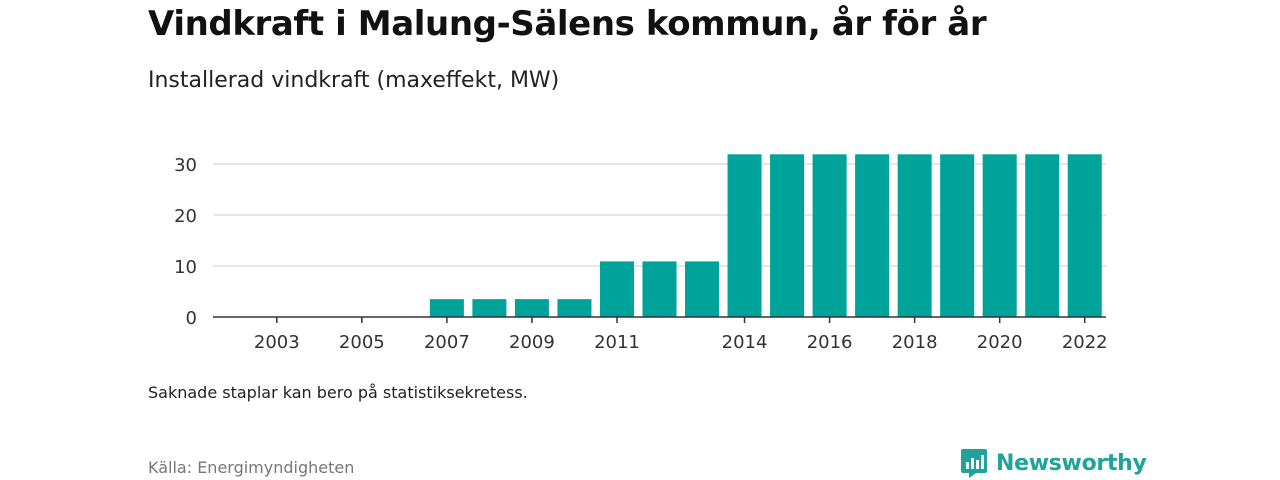 This screenshot has height=480, width=1280. Describe the element at coordinates (914, 235) in the screenshot. I see `bar-2018` at that location.